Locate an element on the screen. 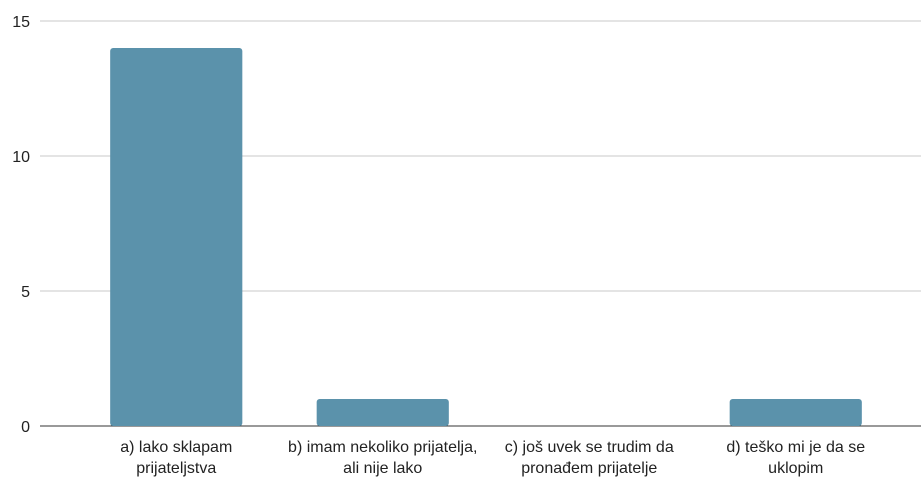 This screenshot has height=503, width=921. x-tick-label: a) lako sklapam prijateljstva is located at coordinates (176, 458).